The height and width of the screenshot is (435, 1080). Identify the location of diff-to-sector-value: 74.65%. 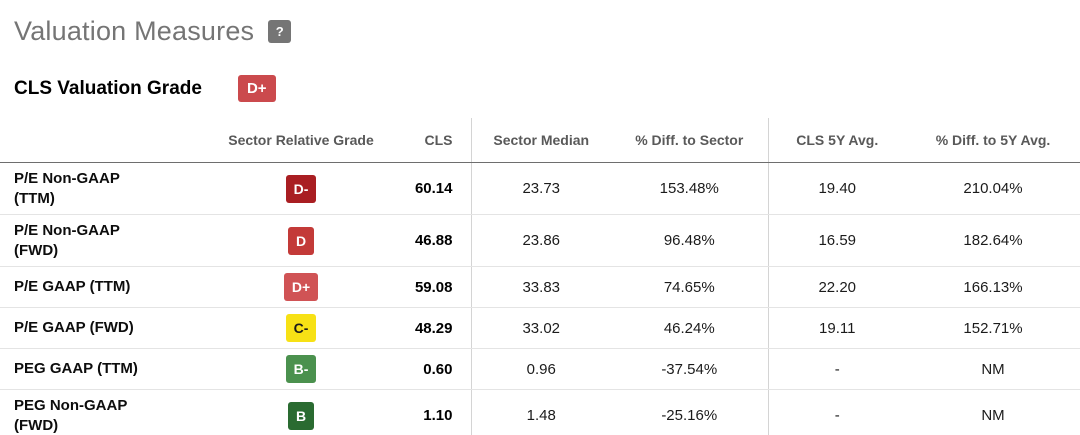
(689, 287).